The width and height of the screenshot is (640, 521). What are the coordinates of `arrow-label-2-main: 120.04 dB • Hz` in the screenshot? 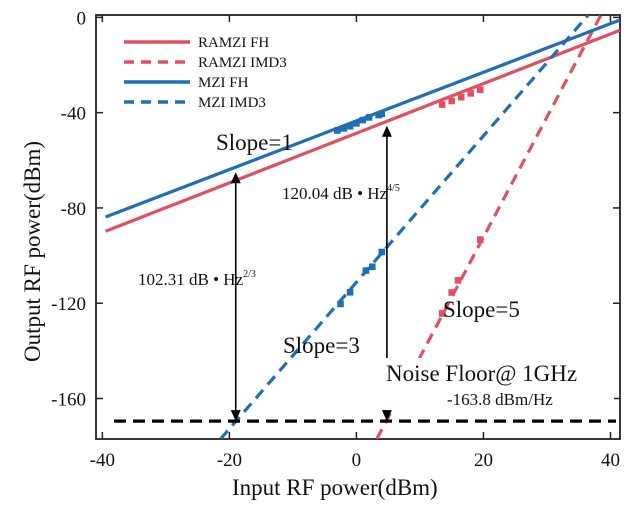 It's located at (335, 193).